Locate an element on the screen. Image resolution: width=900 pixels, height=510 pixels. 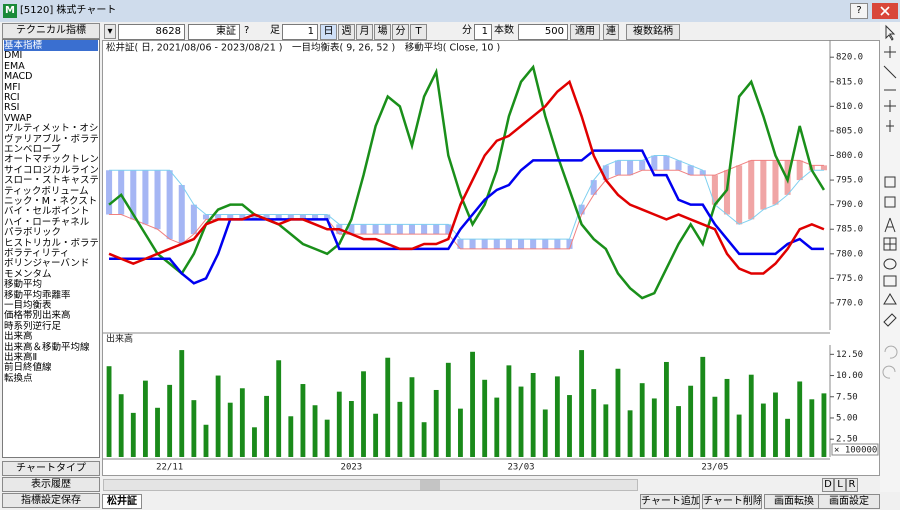
indicator-item: 出来高Ⅱ is located at coordinates (21, 357).